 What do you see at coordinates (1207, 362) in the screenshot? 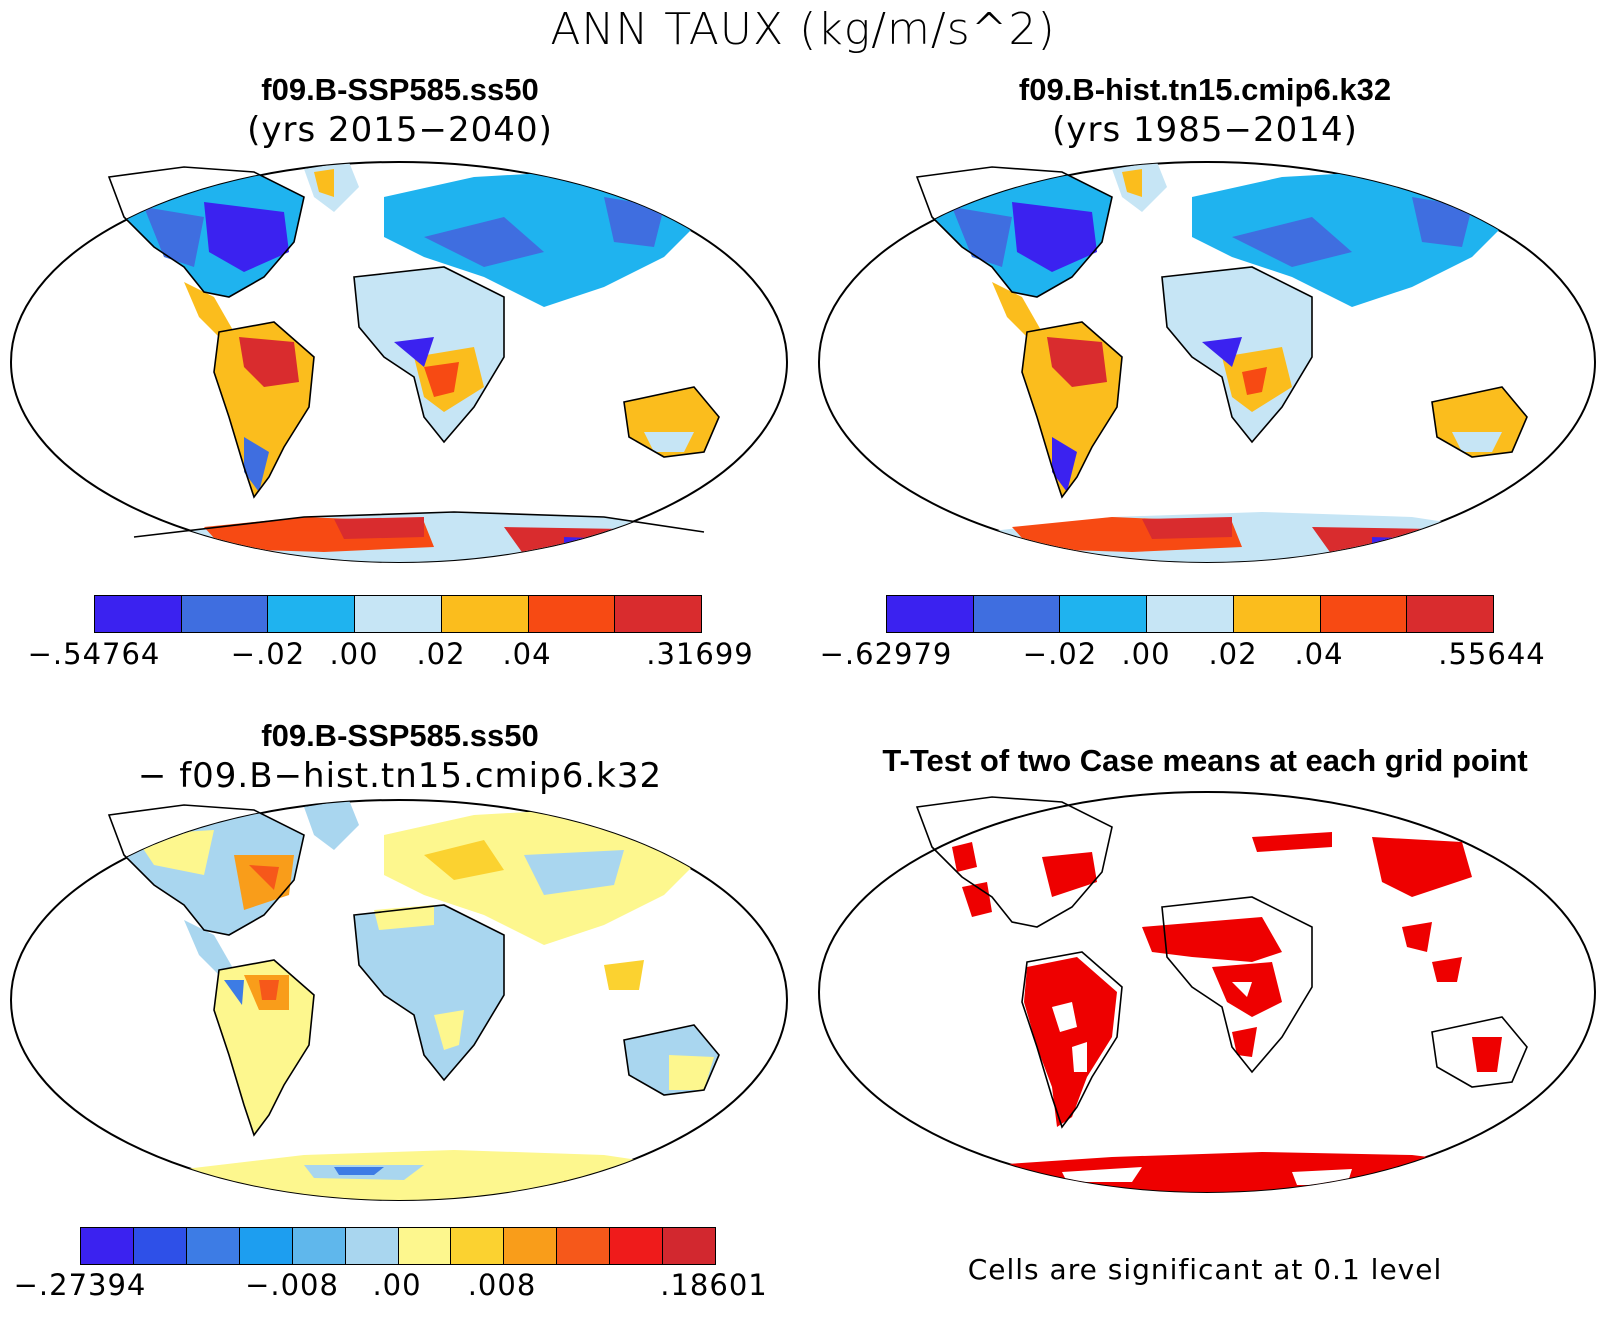
I see `map-case2` at bounding box center [1207, 362].